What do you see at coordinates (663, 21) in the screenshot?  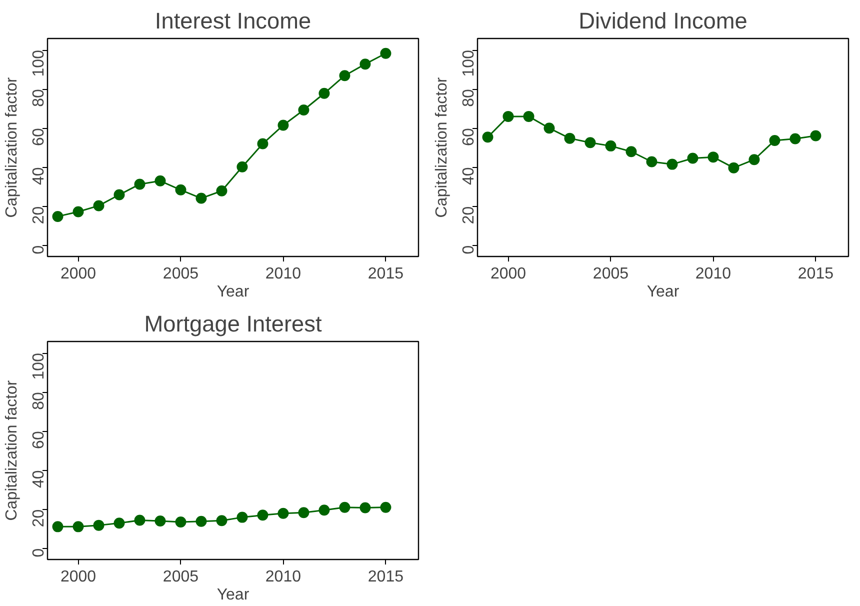 I see `chart-title: Dividend Income` at bounding box center [663, 21].